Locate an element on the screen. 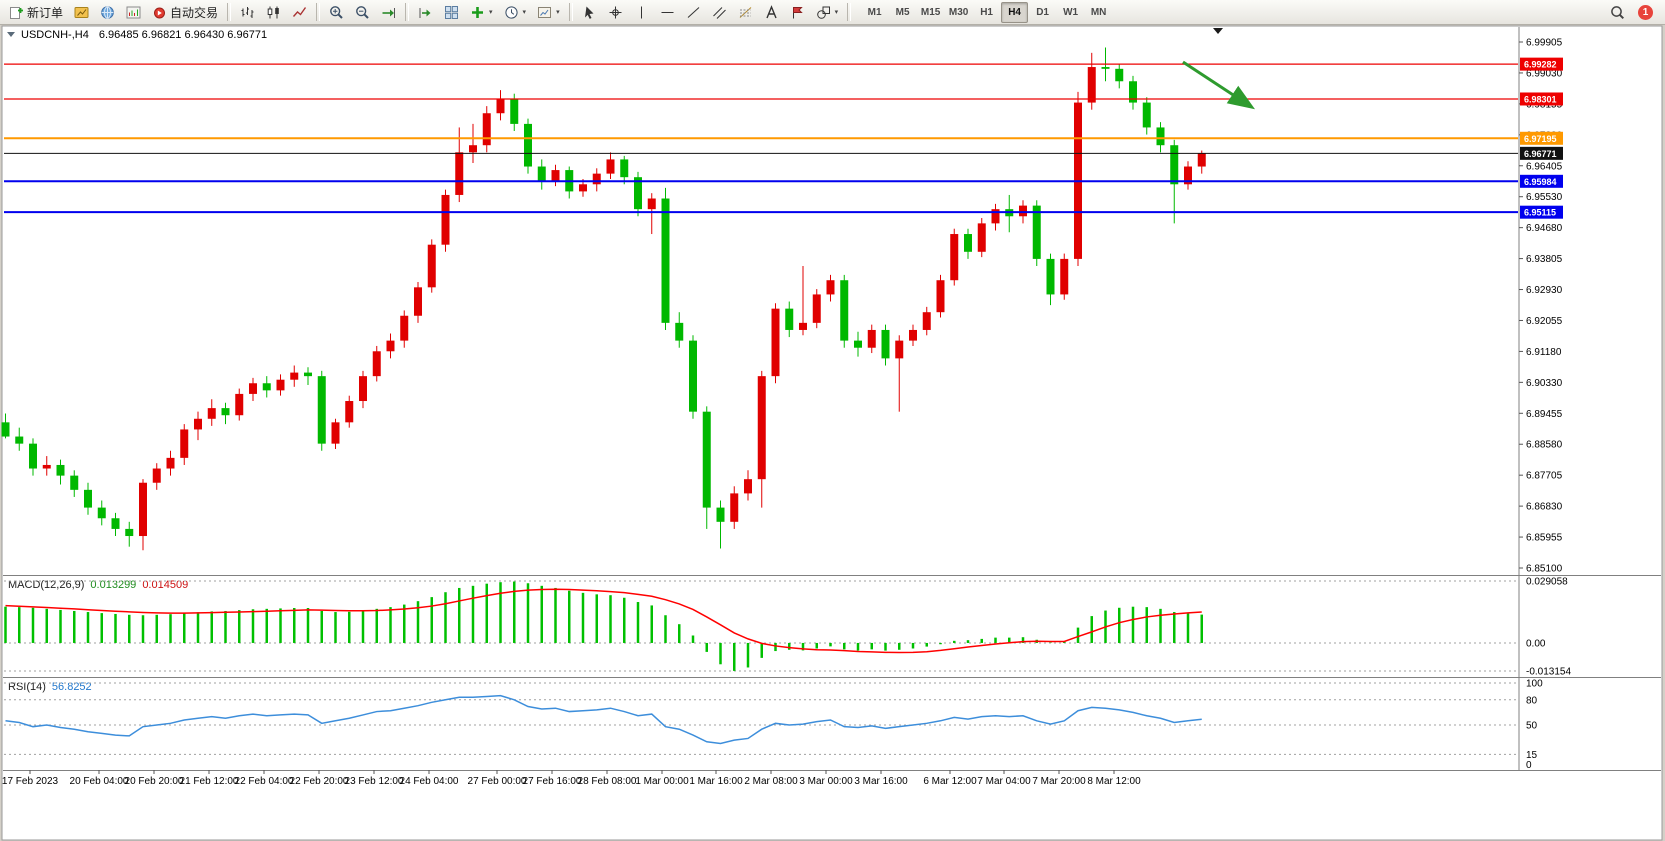  price-badge-label: 6.99282 is located at coordinates (1540, 65).